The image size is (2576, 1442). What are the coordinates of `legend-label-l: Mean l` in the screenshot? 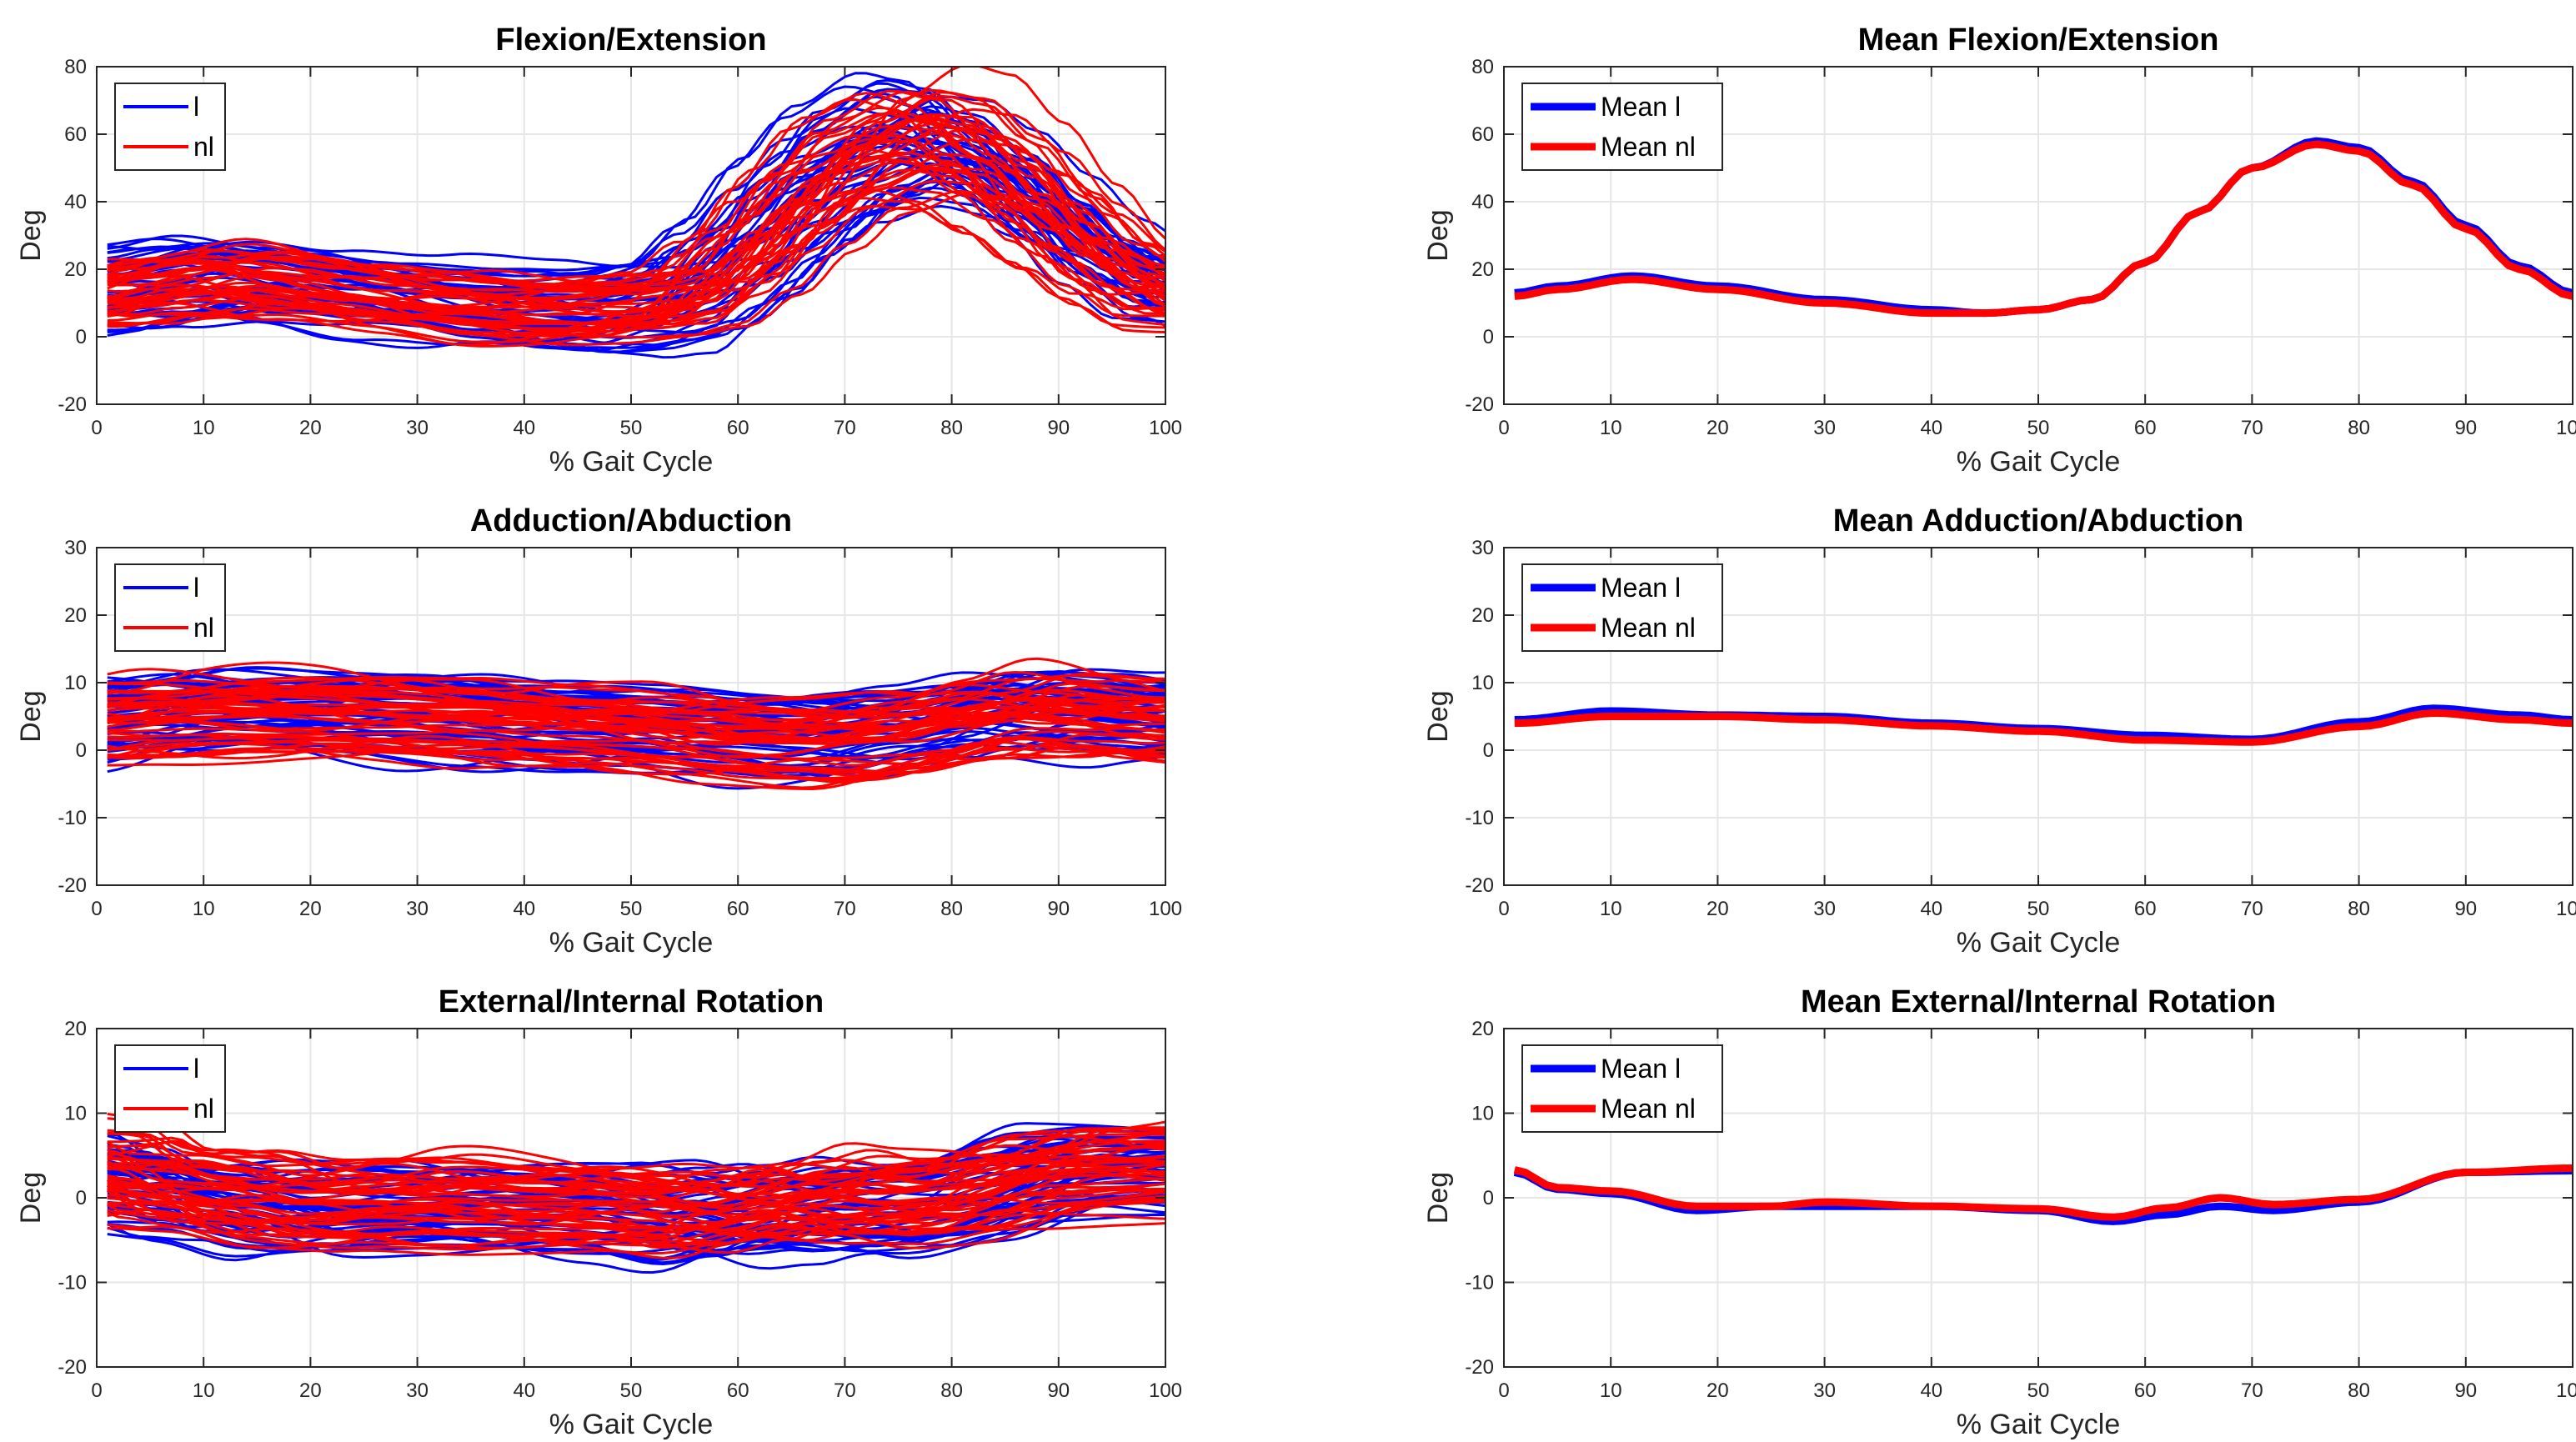 It's located at (1641, 1069).